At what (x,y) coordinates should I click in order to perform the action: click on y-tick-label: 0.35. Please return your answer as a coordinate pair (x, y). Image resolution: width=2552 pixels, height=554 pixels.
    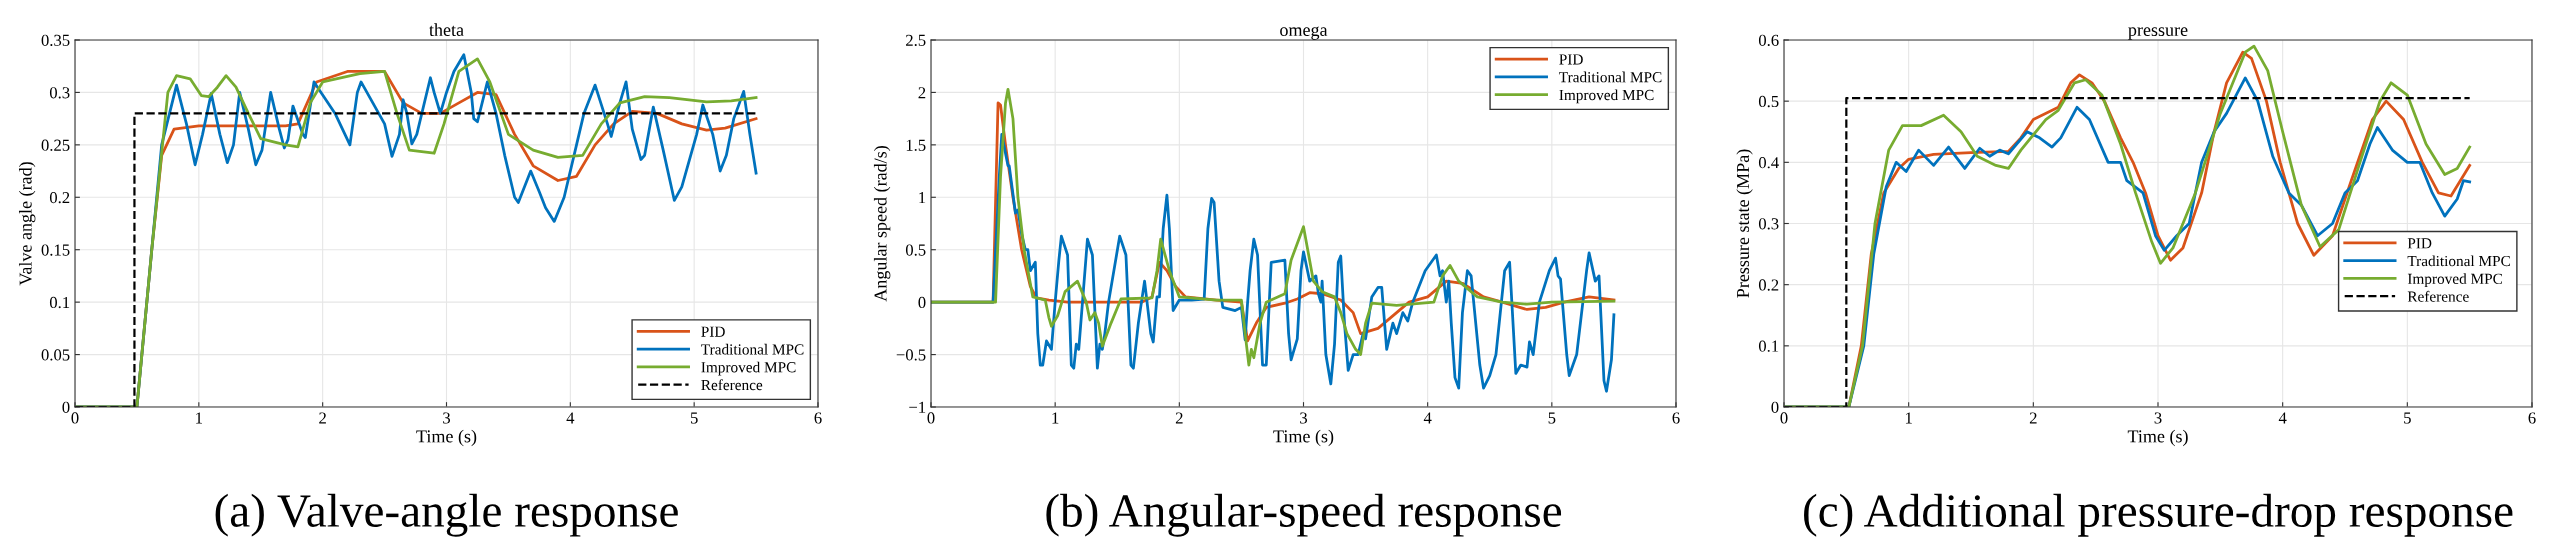
    Looking at the image, I should click on (55, 40).